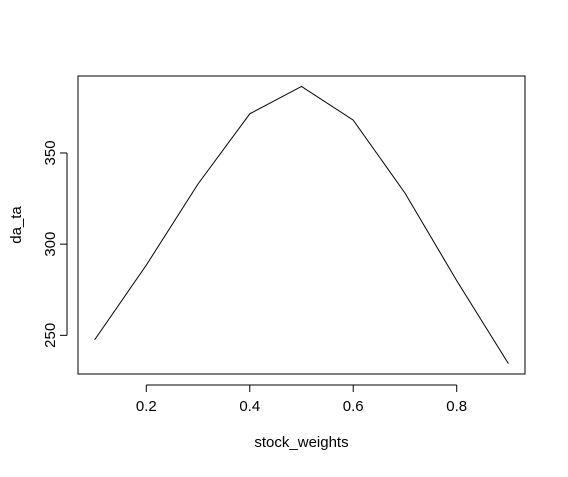 The height and width of the screenshot is (477, 568). Describe the element at coordinates (50, 335) in the screenshot. I see `y-tick-label: 250` at that location.